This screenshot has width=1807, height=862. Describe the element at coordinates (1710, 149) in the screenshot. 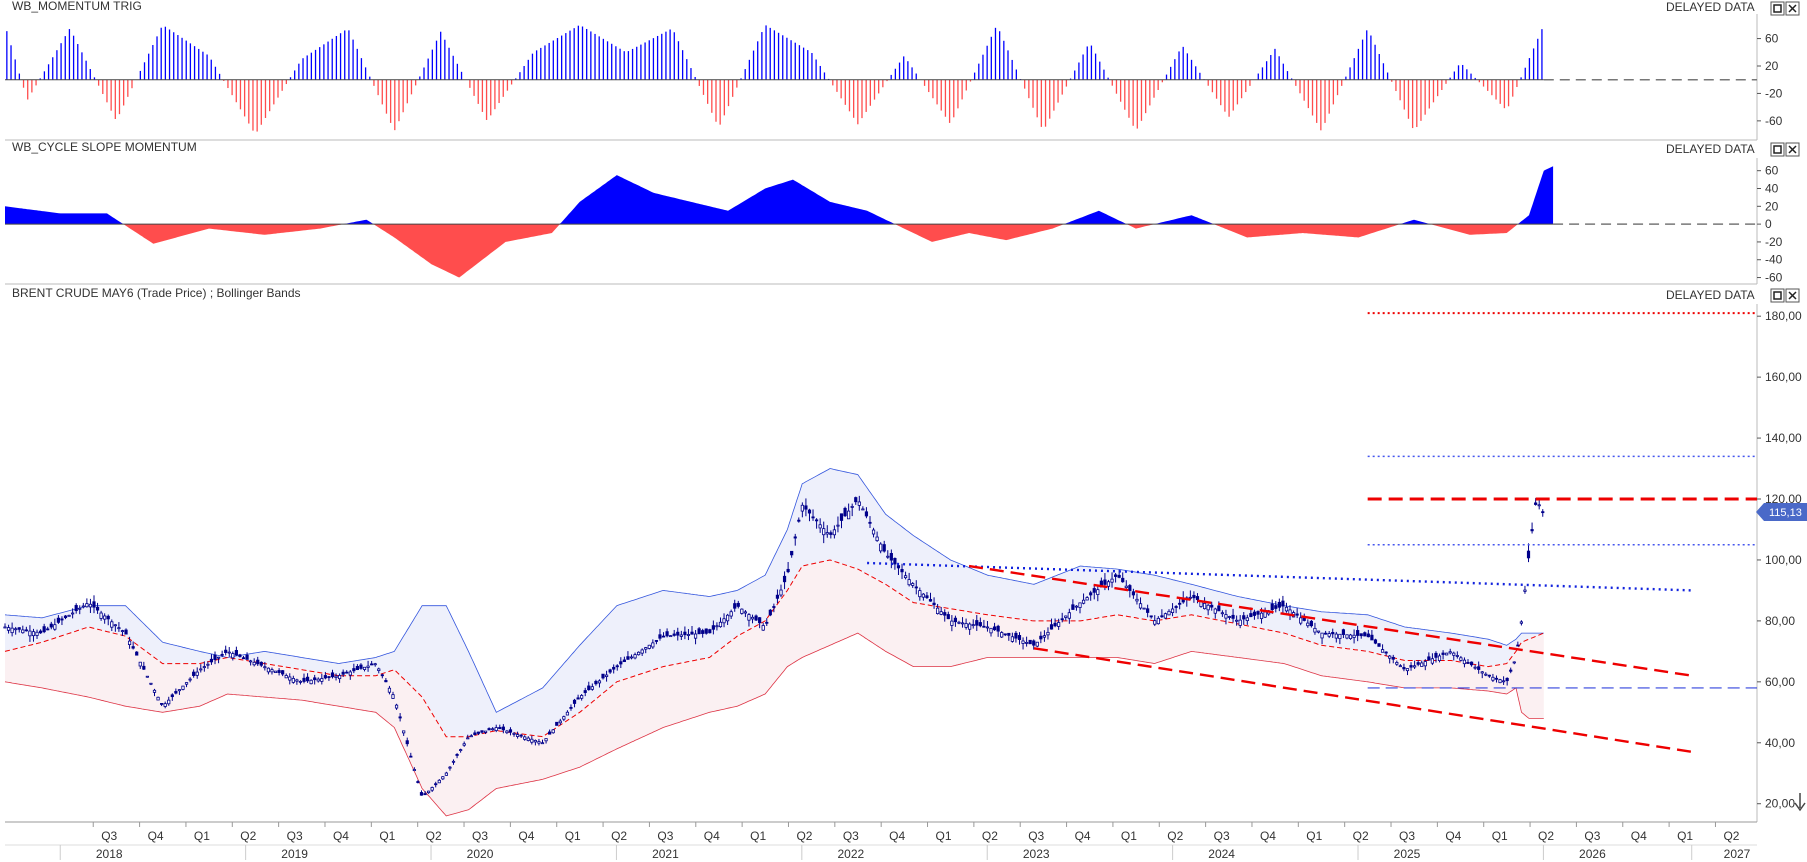

I see `delayed-data-label: DELAYED DATA` at that location.